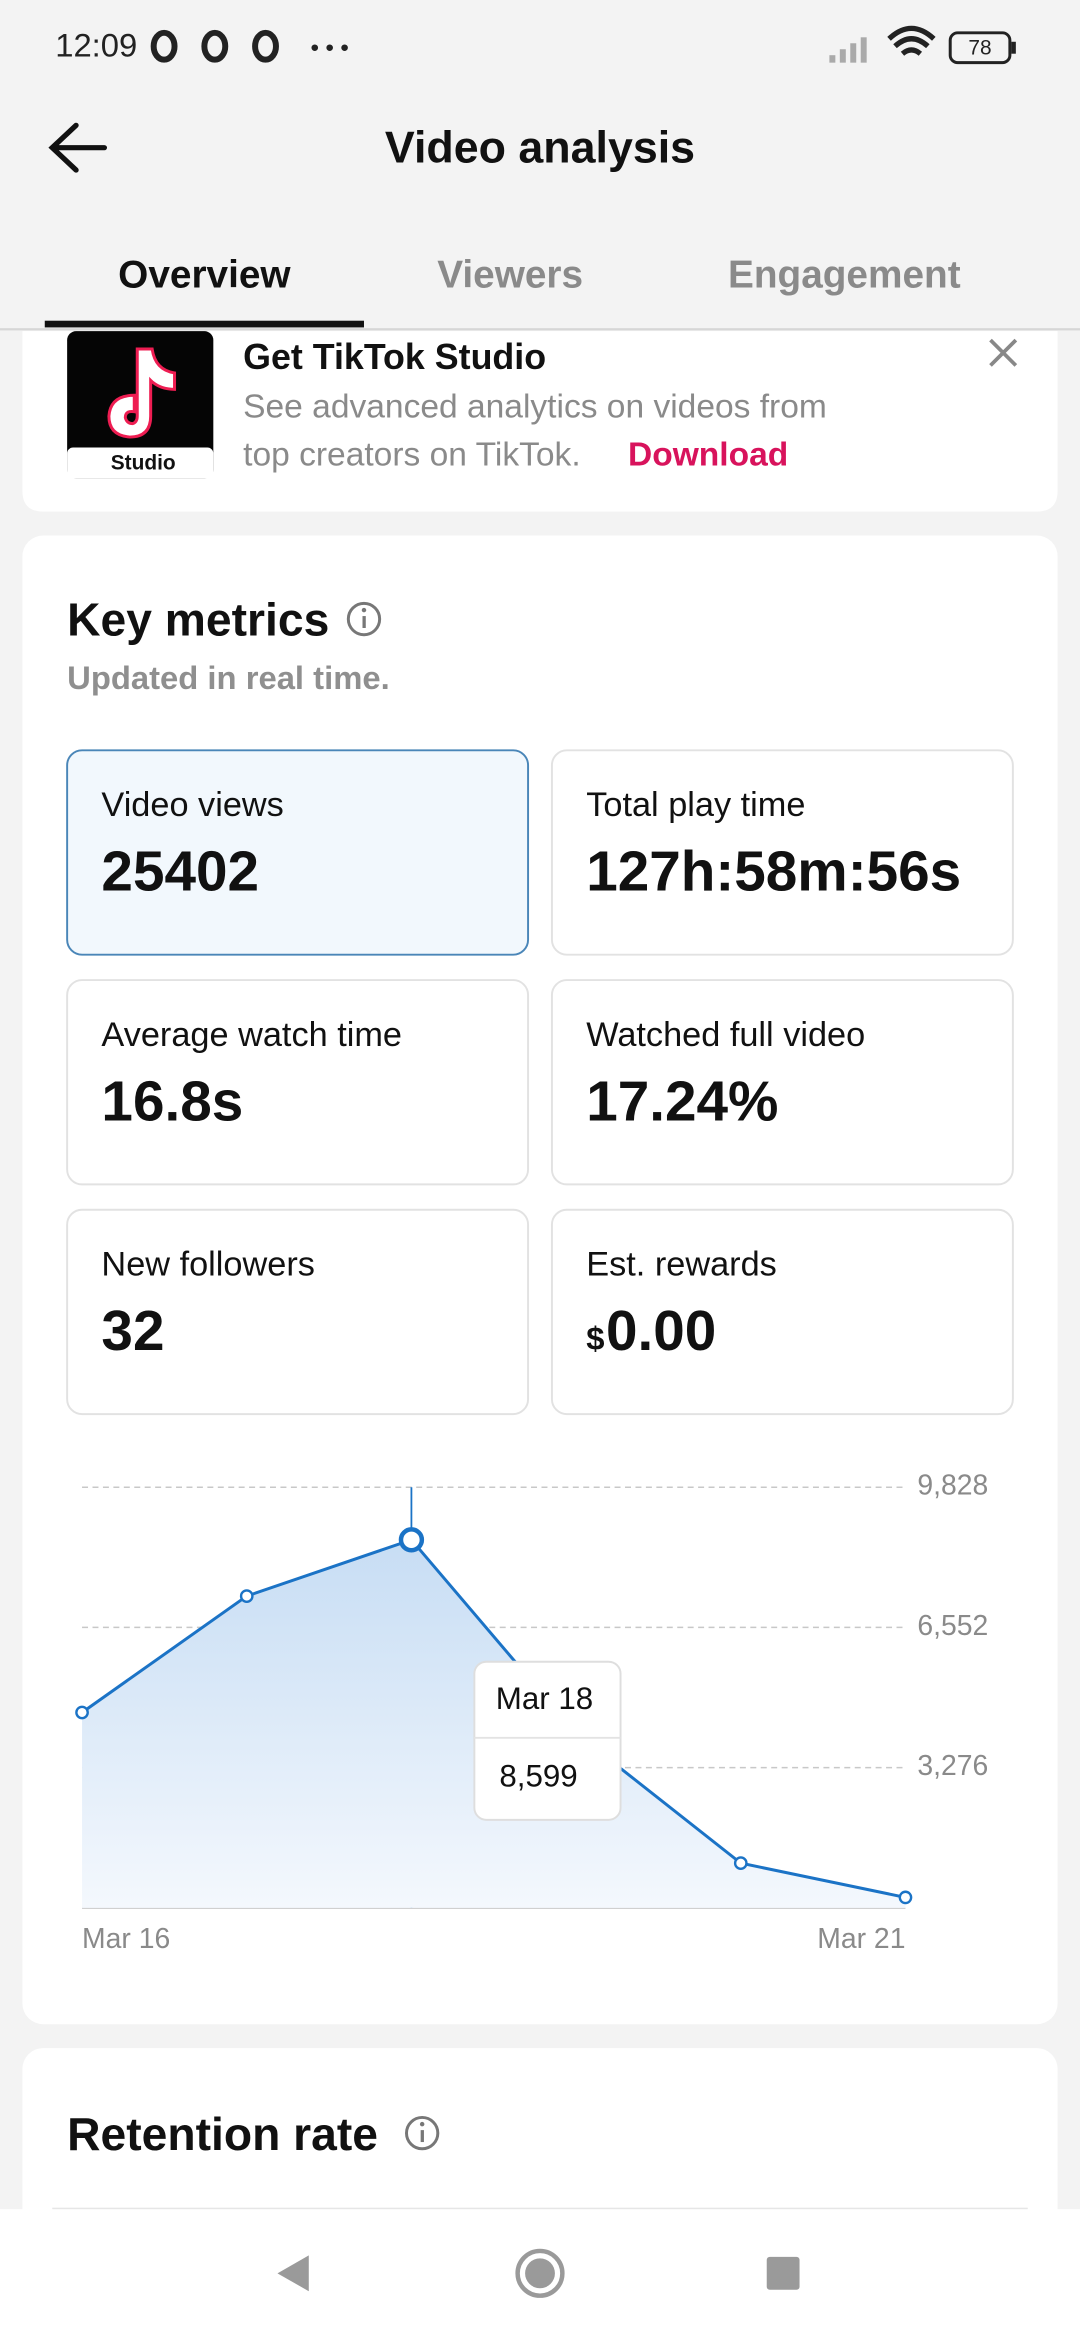  What do you see at coordinates (142, 393) in the screenshot?
I see `tiktok-note` at bounding box center [142, 393].